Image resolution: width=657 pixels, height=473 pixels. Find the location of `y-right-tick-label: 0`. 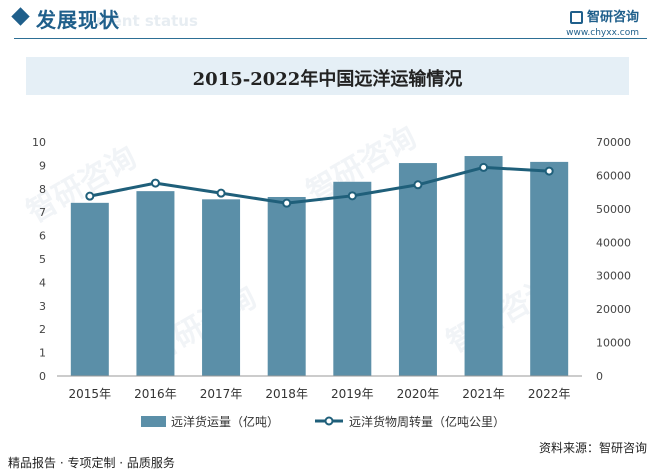

y-right-tick-label: 0 is located at coordinates (599, 376).